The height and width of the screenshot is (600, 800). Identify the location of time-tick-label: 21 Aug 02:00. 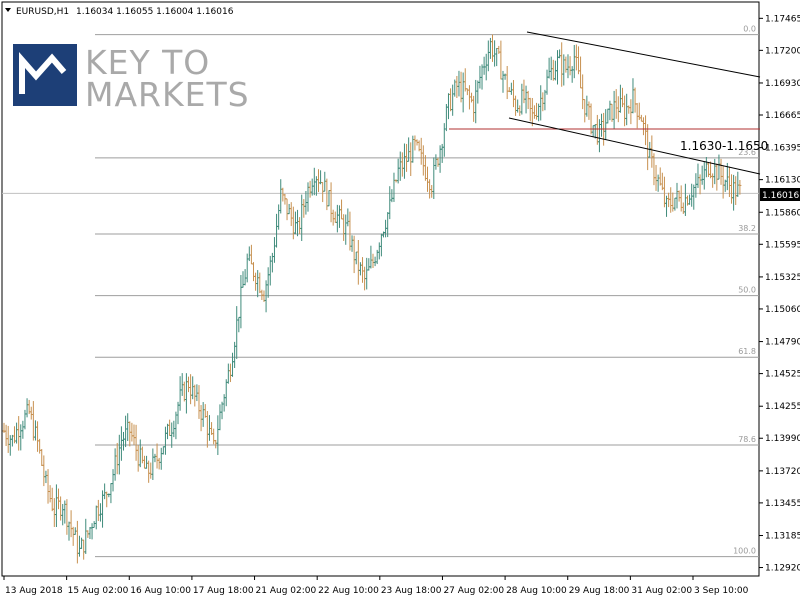
(286, 591).